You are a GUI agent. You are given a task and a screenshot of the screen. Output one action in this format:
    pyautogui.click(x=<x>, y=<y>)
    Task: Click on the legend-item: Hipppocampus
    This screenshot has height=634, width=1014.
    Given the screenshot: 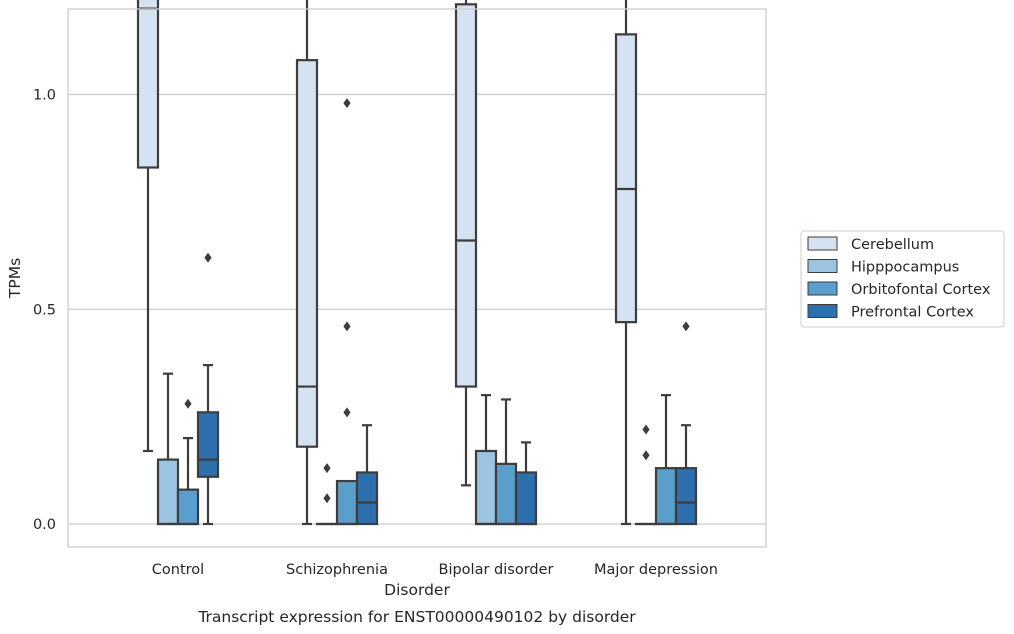 What is the action you would take?
    pyautogui.click(x=883, y=267)
    